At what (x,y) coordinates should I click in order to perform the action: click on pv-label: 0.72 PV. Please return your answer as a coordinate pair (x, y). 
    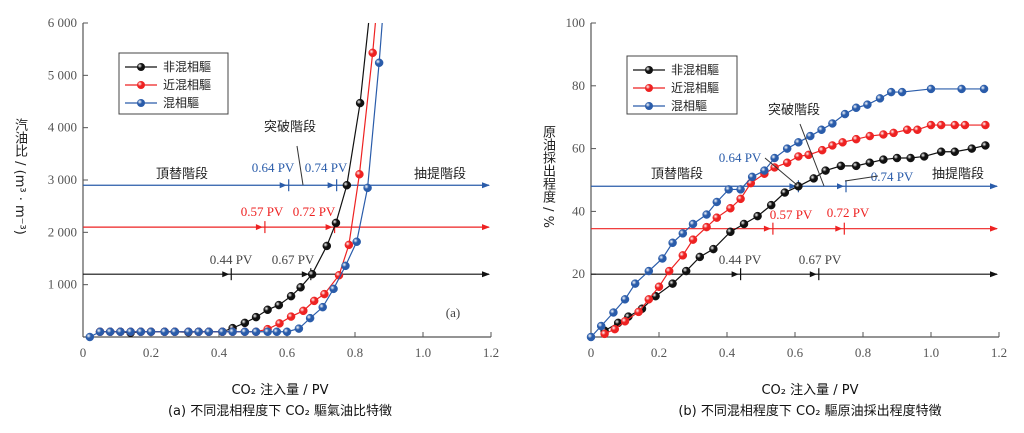
    Looking at the image, I should click on (314, 211).